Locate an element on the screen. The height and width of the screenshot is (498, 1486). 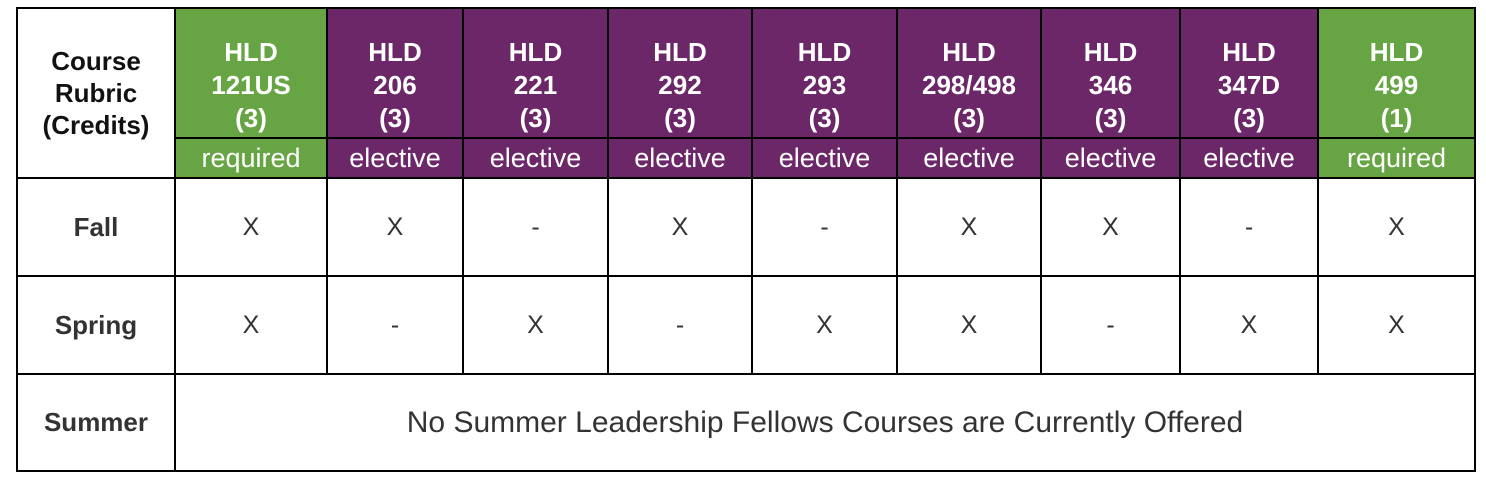
term-label: Fall is located at coordinates (96, 227).